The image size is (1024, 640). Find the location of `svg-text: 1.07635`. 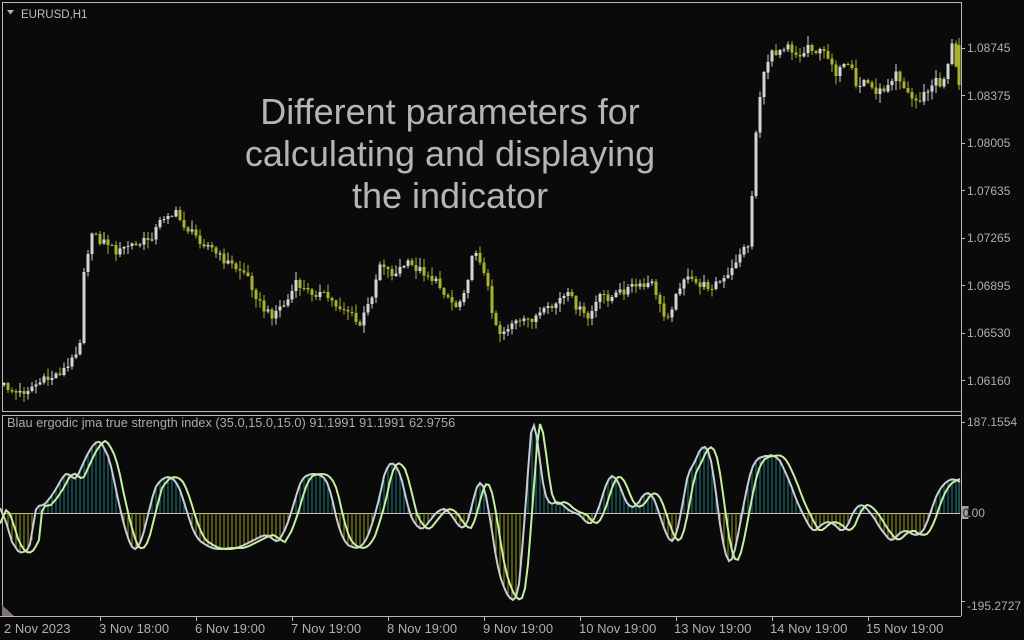

svg-text: 1.07635 is located at coordinates (989, 191).